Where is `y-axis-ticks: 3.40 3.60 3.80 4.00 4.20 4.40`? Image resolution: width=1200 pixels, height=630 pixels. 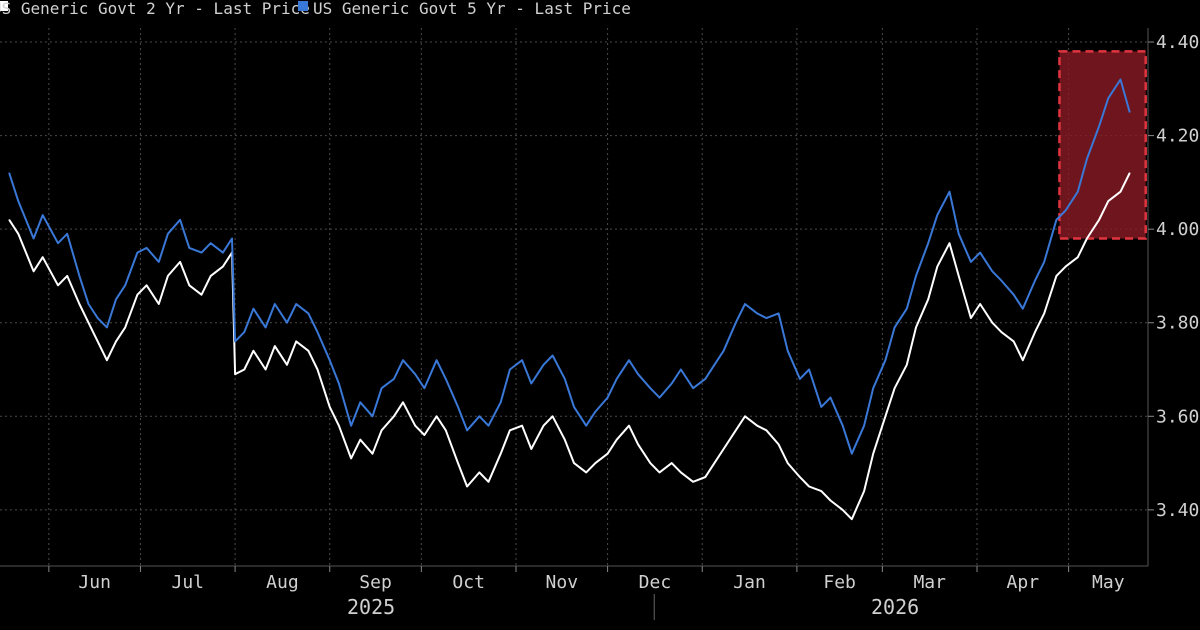
y-axis-ticks: 3.40 3.60 3.80 4.00 4.20 4.40 is located at coordinates (1173, 276).